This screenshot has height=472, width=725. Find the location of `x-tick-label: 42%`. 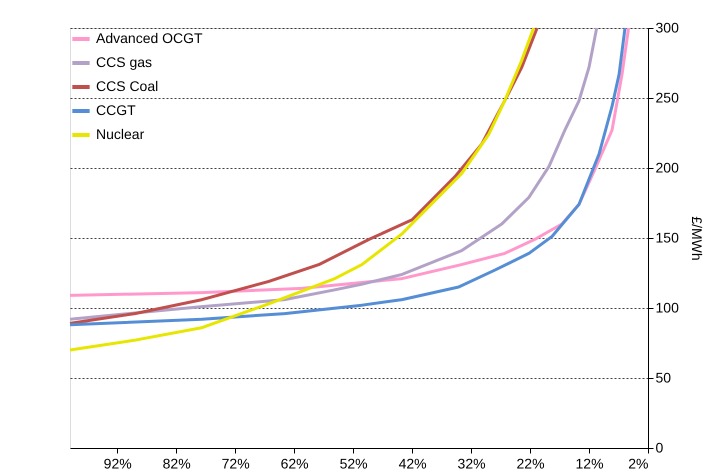

x-tick-label: 42% is located at coordinates (412, 464).